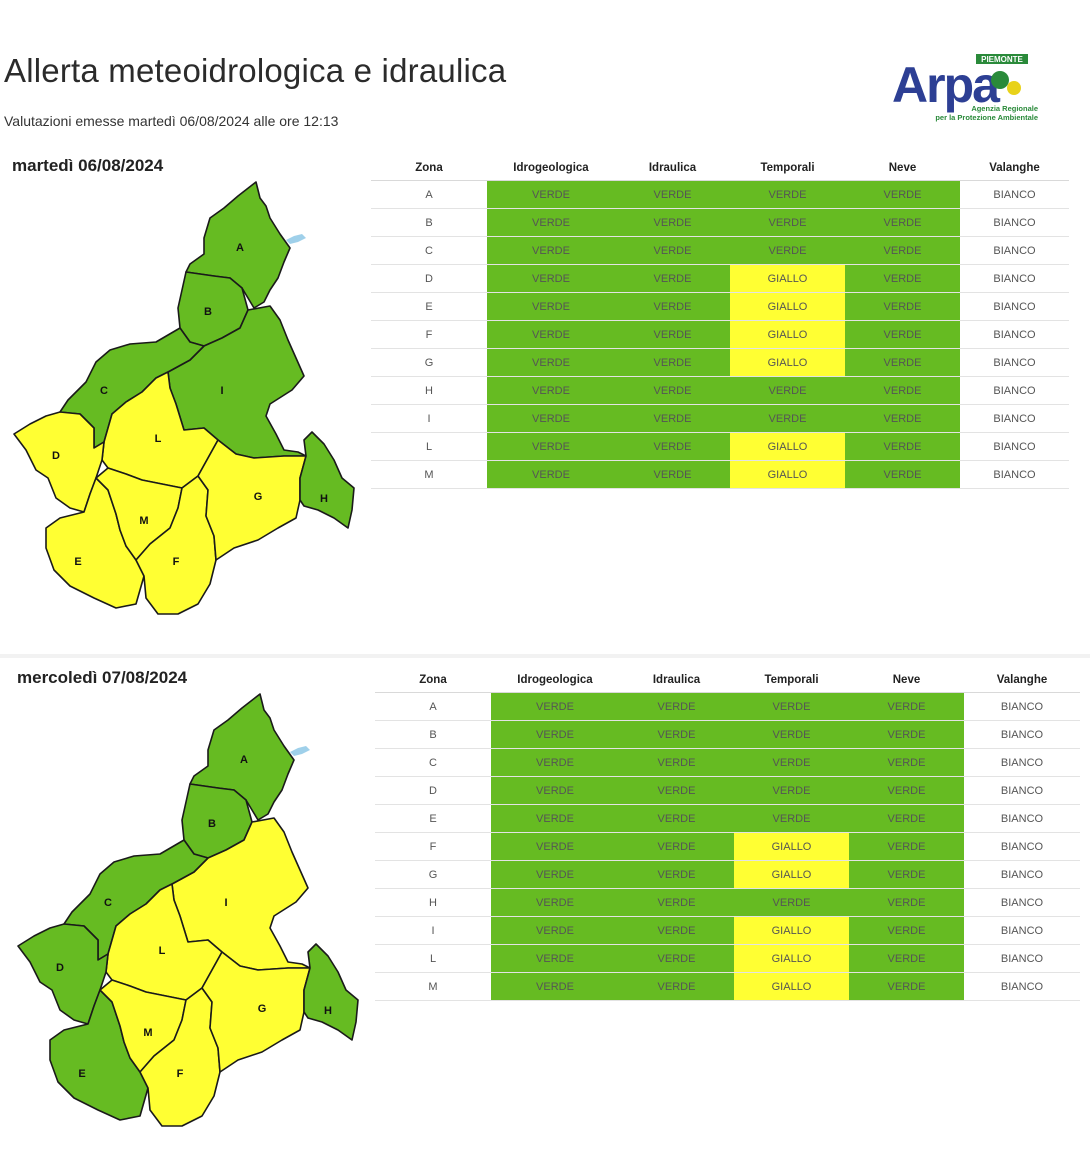  What do you see at coordinates (1002, 59) in the screenshot?
I see `logo-top-text: PIEMONTE` at bounding box center [1002, 59].